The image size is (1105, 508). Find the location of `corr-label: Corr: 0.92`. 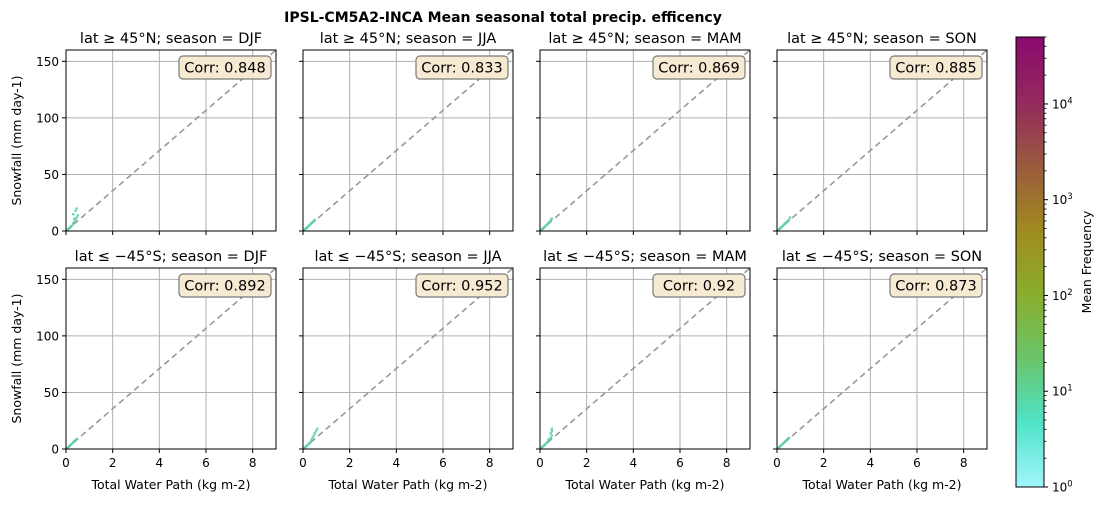

corr-label: Corr: 0.92 is located at coordinates (699, 287).